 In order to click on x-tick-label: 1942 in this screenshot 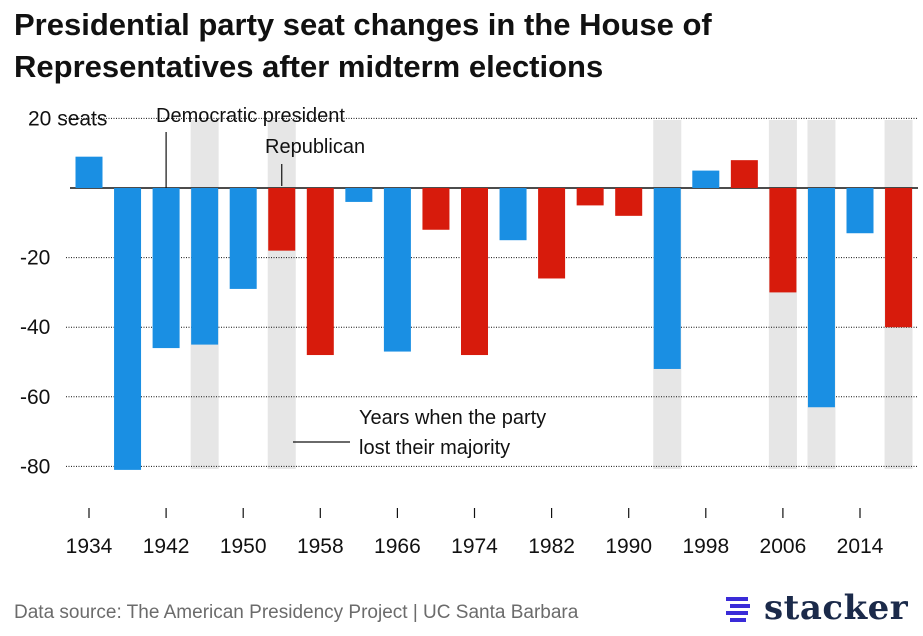, I will do `click(166, 546)`.